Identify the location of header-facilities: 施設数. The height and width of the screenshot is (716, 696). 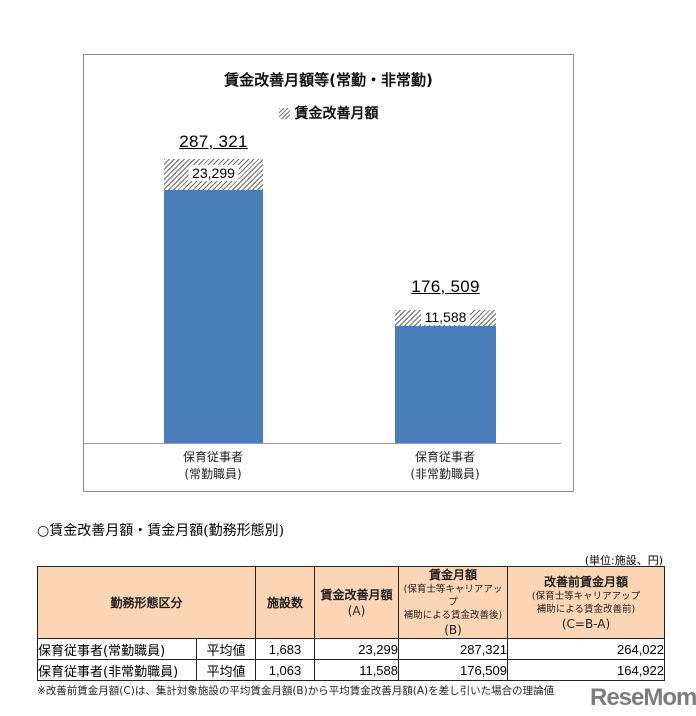
(285, 602).